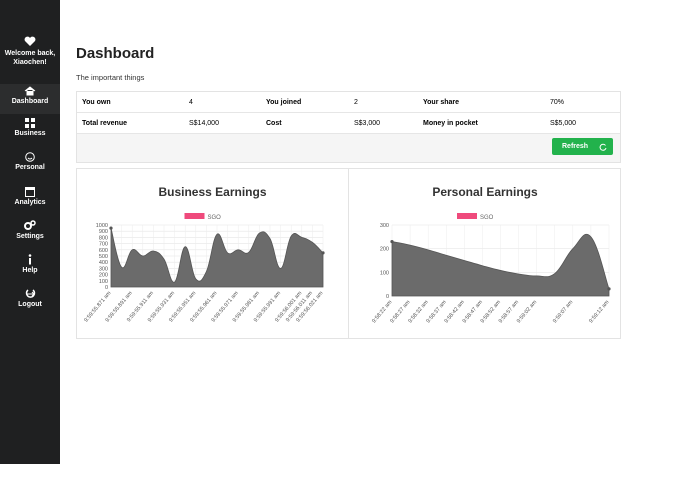  What do you see at coordinates (222, 123) in the screenshot?
I see `cell-value: S$14,000` at bounding box center [222, 123].